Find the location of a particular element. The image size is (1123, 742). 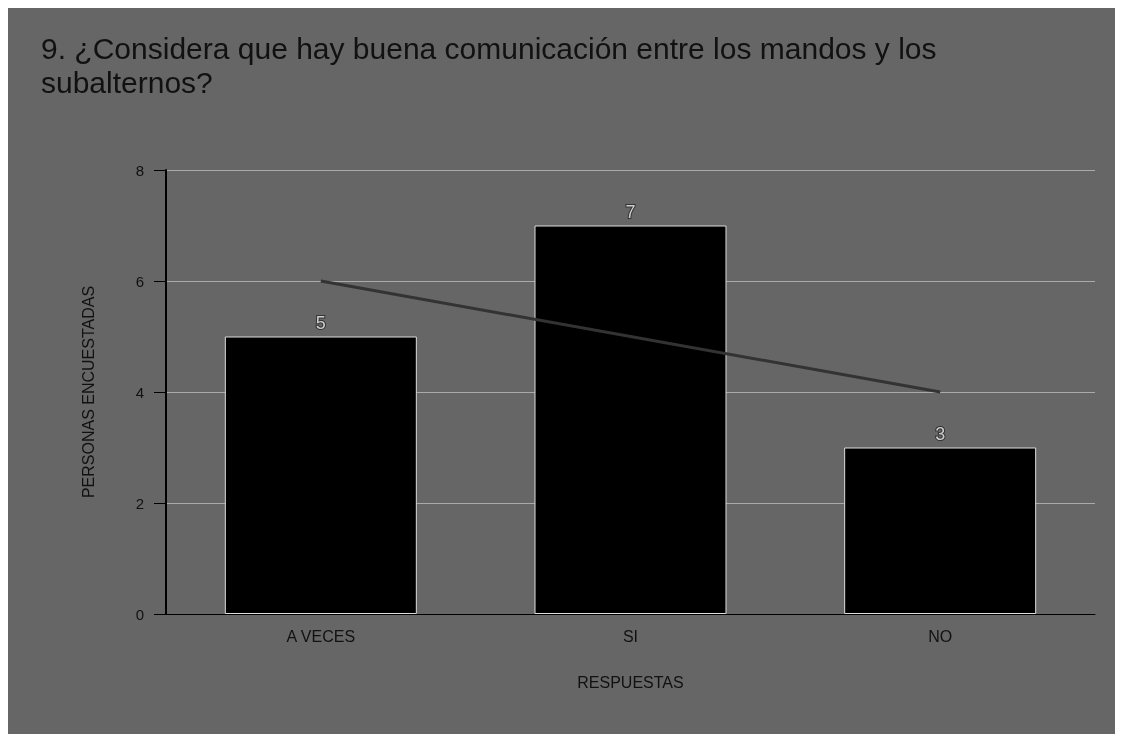

y-tick-label: 2 is located at coordinates (139, 503).